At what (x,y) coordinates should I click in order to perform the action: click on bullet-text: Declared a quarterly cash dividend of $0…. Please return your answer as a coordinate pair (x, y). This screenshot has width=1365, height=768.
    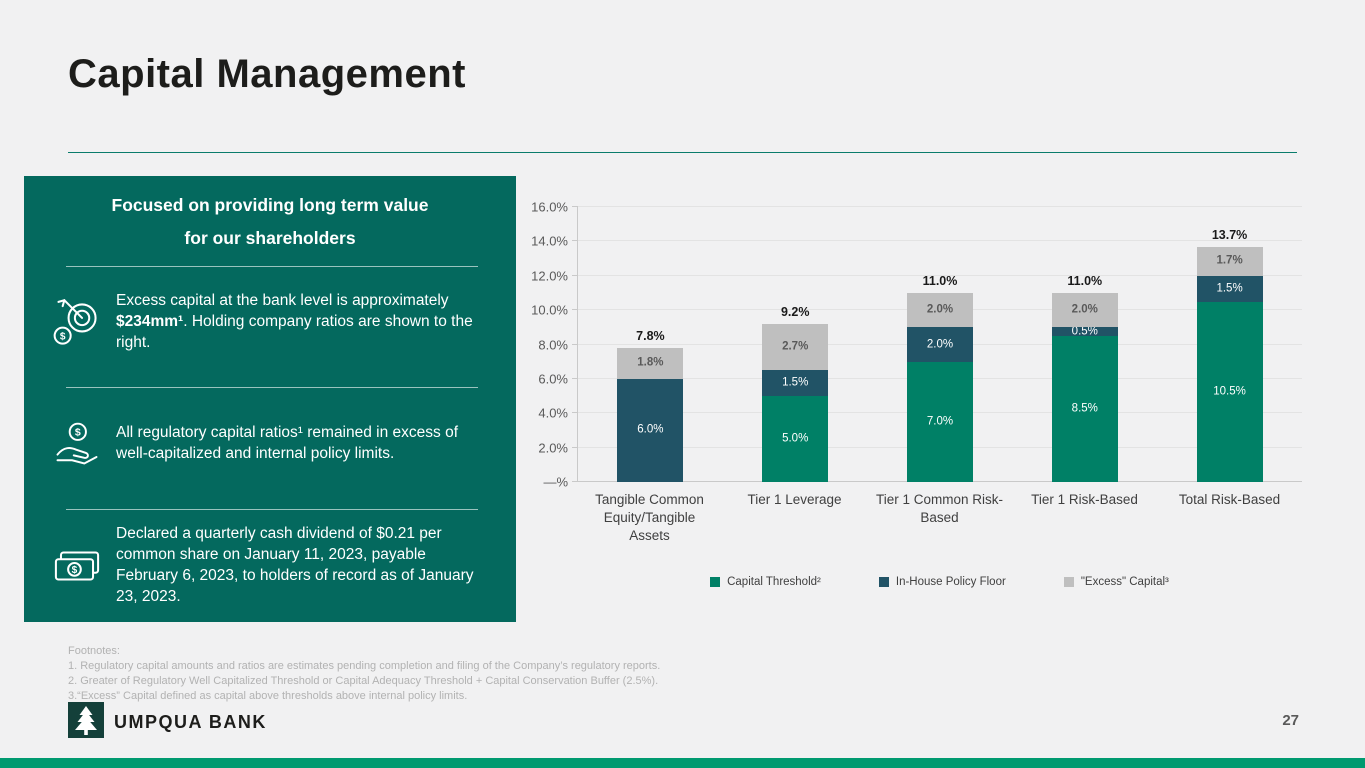
    Looking at the image, I should click on (295, 564).